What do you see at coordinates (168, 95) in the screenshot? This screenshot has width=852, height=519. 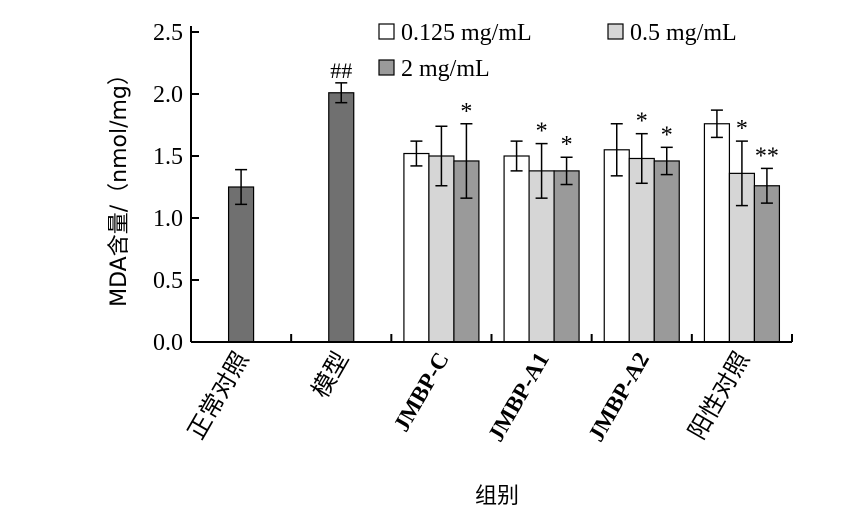 I see `y-tick-label-4: 2.0` at bounding box center [168, 95].